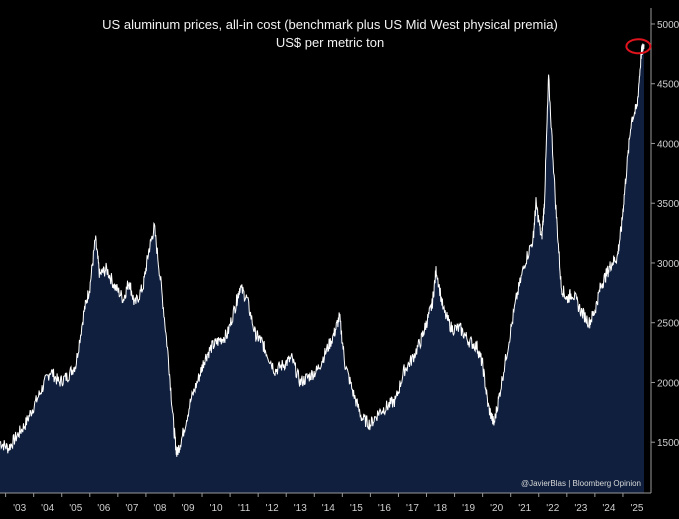 The height and width of the screenshot is (519, 679). I want to click on y-tick-label: 4500, so click(668, 85).